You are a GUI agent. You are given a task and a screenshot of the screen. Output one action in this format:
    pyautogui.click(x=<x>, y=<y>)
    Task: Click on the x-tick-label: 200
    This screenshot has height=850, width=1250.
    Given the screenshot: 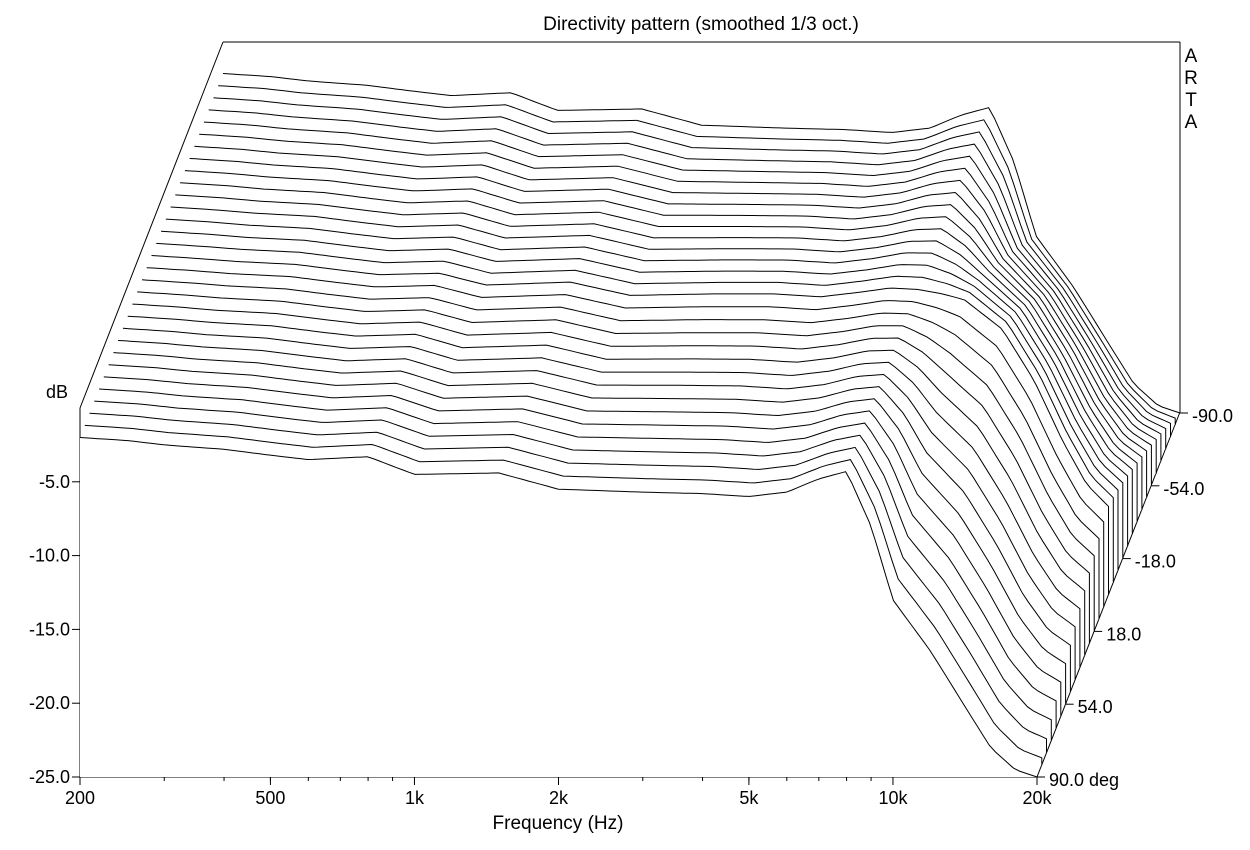 What is the action you would take?
    pyautogui.click(x=80, y=798)
    